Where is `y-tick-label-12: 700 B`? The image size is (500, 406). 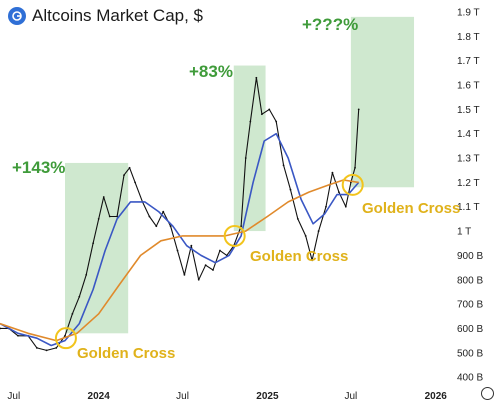 y-tick-label-12: 700 B is located at coordinates (470, 305).